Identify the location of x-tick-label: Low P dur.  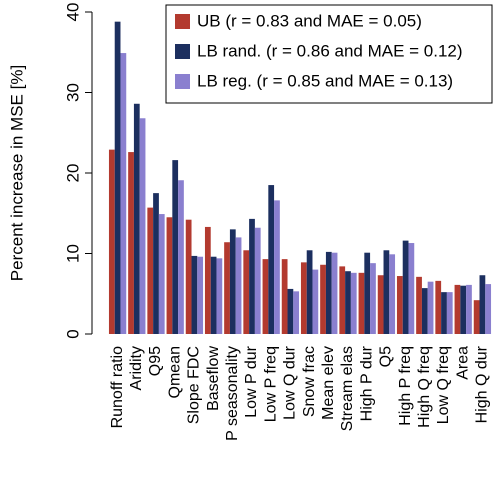
(251, 381).